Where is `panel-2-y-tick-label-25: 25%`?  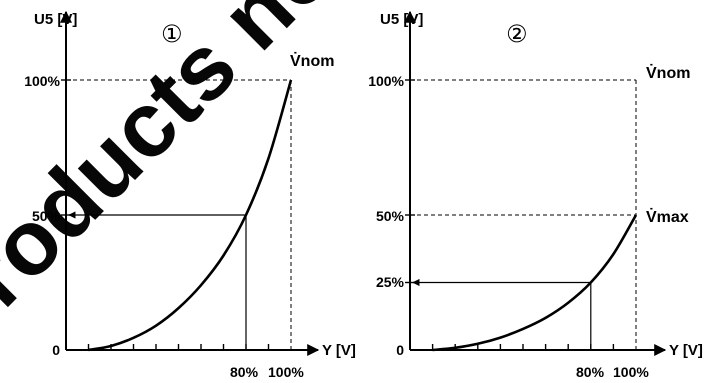 panel-2-y-tick-label-25: 25% is located at coordinates (390, 282).